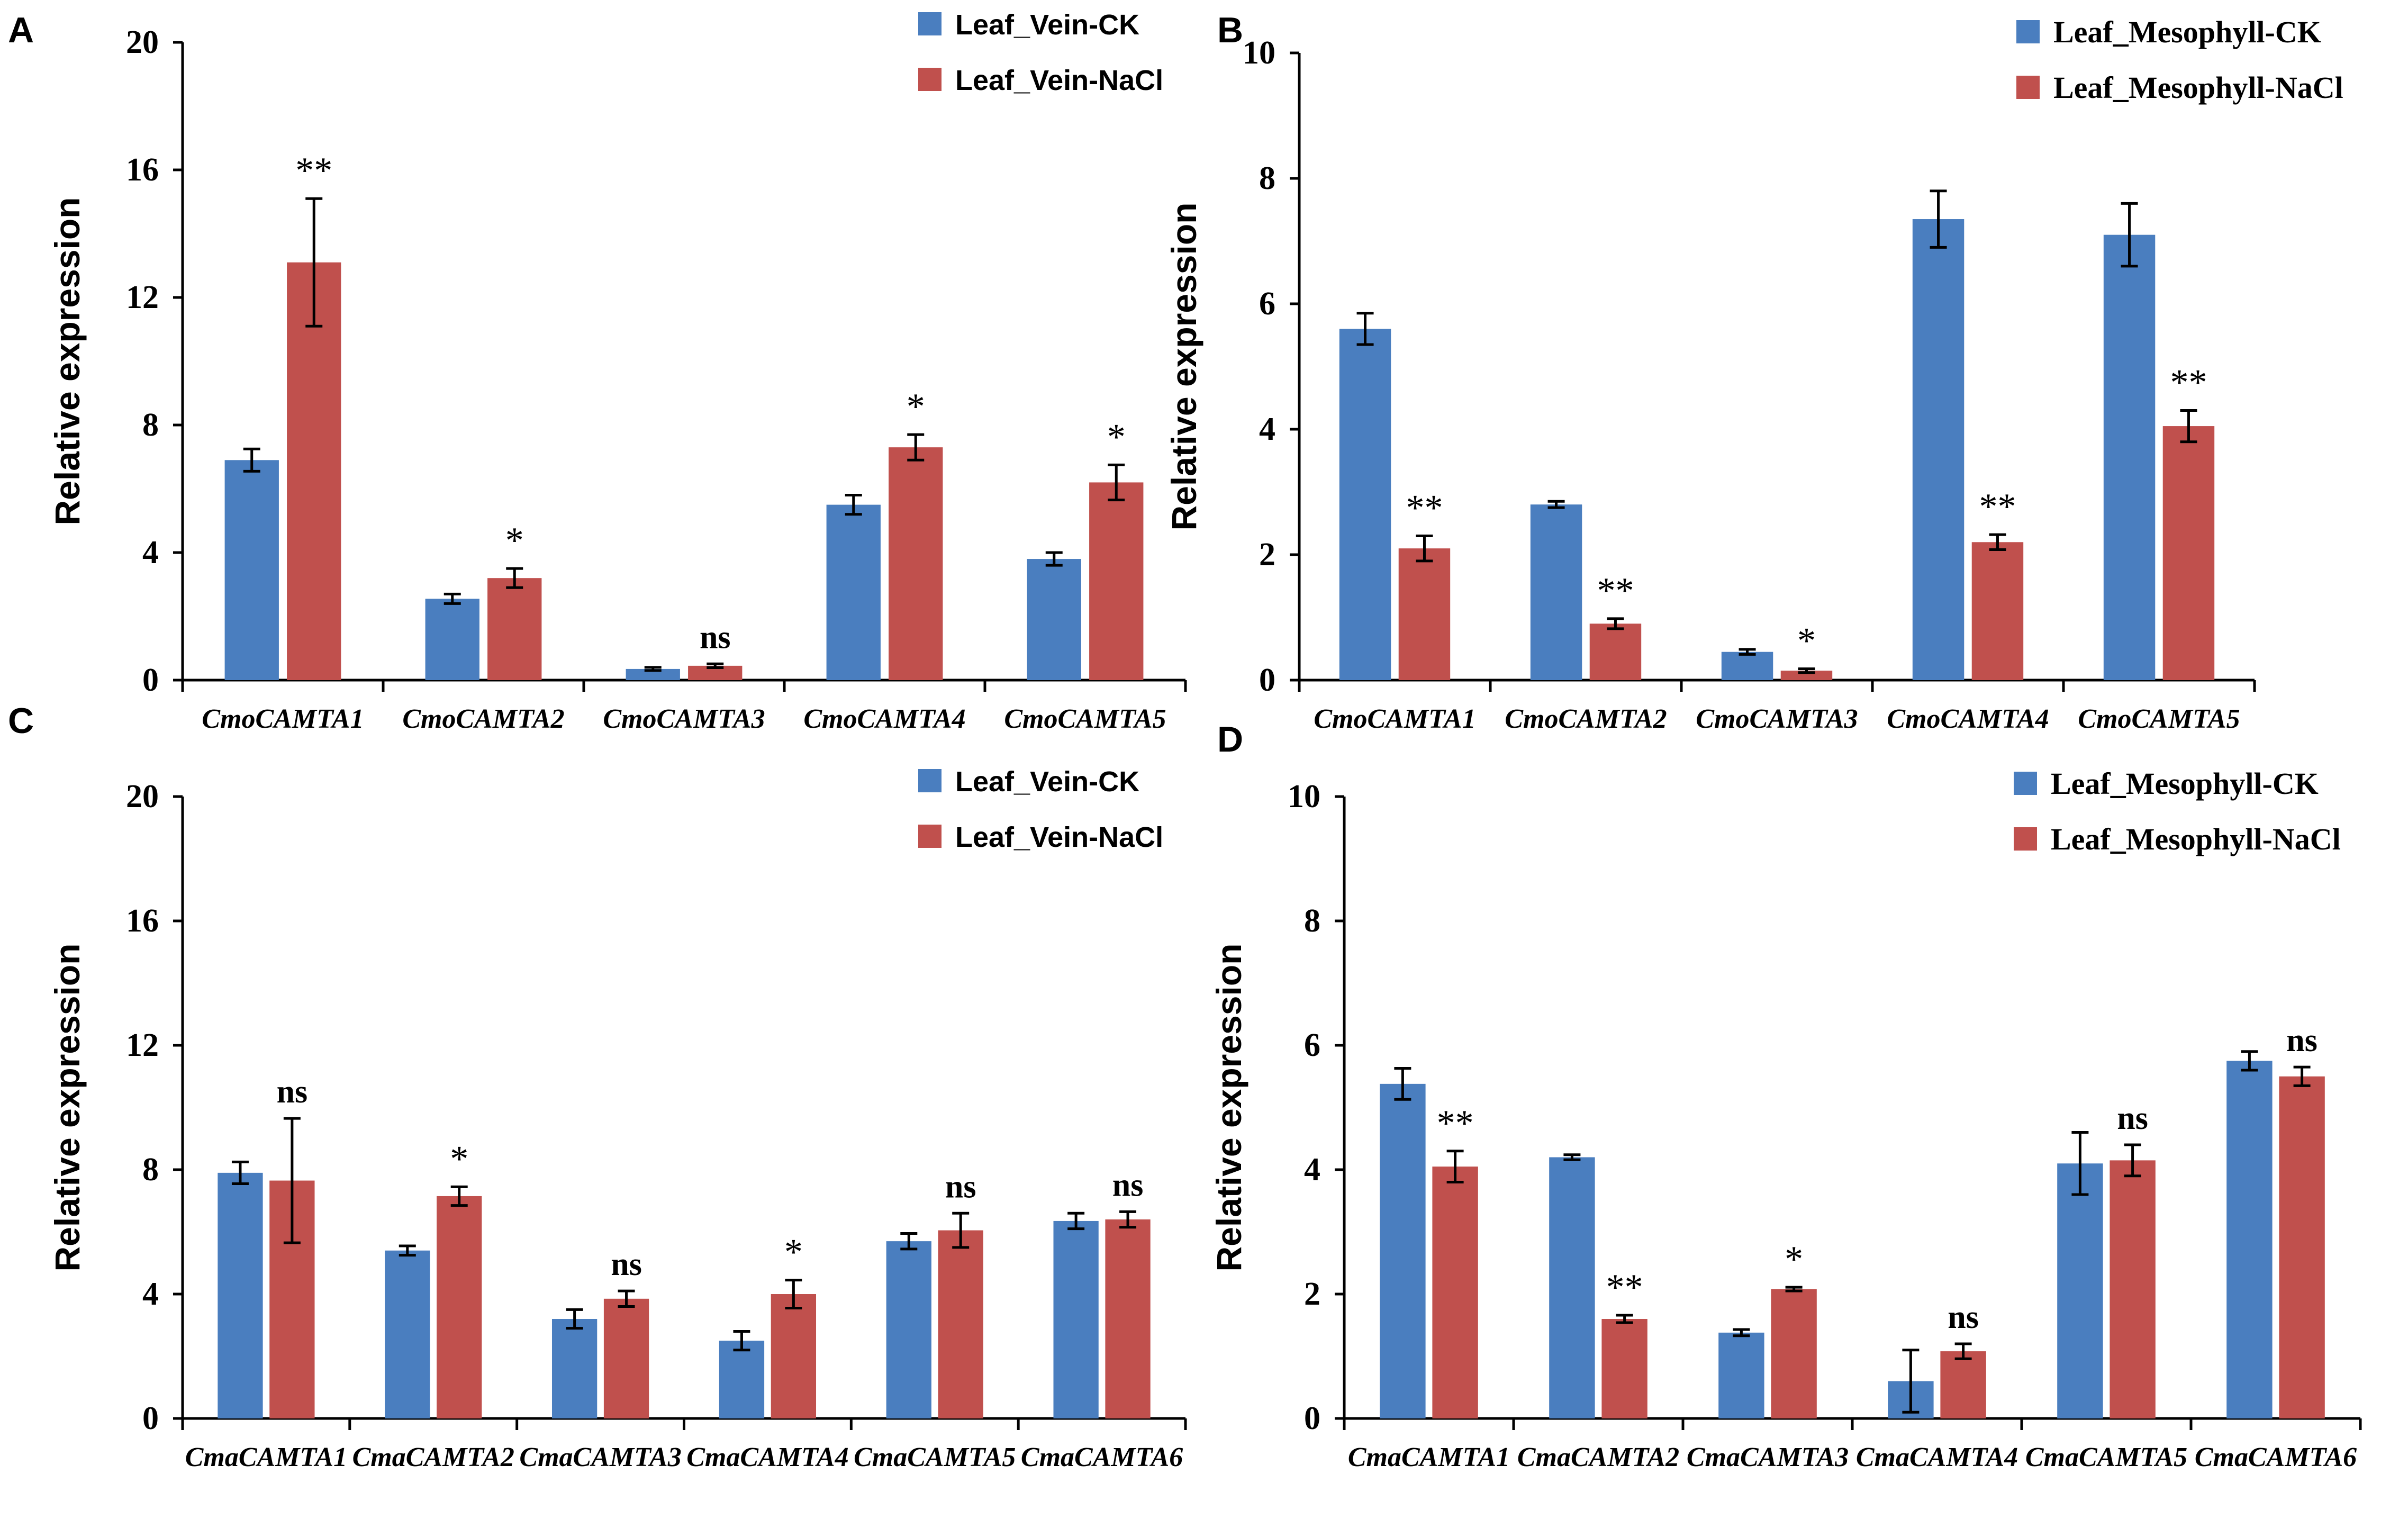  What do you see at coordinates (2159, 719) in the screenshot?
I see `panel-b-xtick-label: CmoCAMTA5` at bounding box center [2159, 719].